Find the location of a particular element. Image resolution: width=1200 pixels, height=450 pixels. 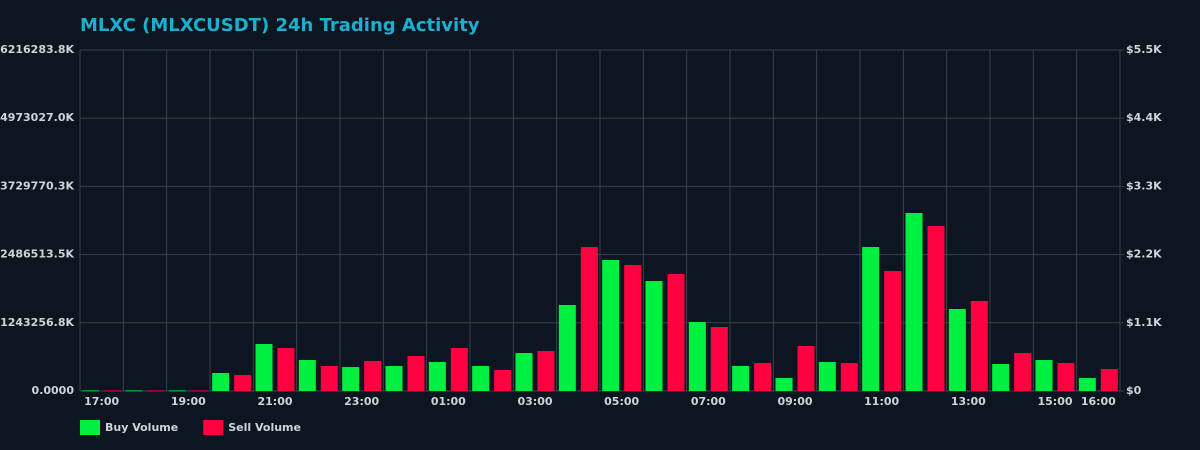

x-tick-label: 05:00 is located at coordinates (621, 401).